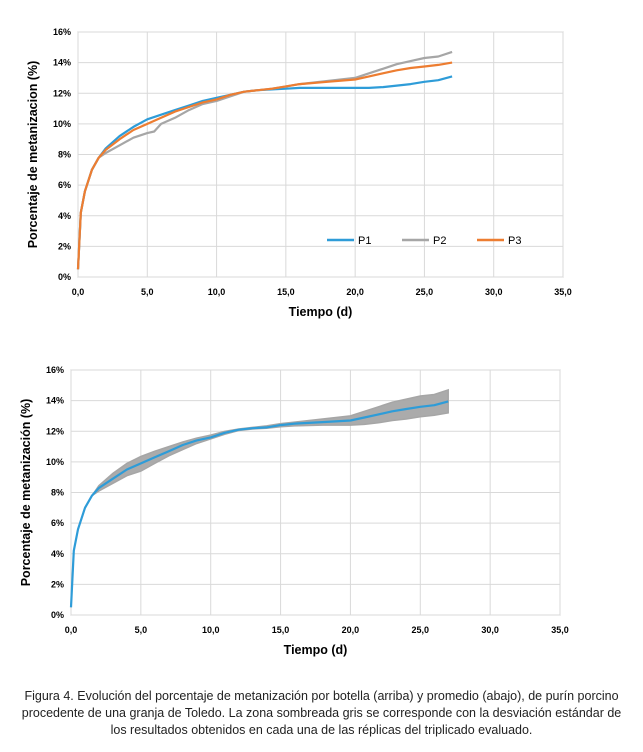 The width and height of the screenshot is (643, 752). Describe the element at coordinates (439, 241) in the screenshot. I see `legend-label-p2: P2` at that location.